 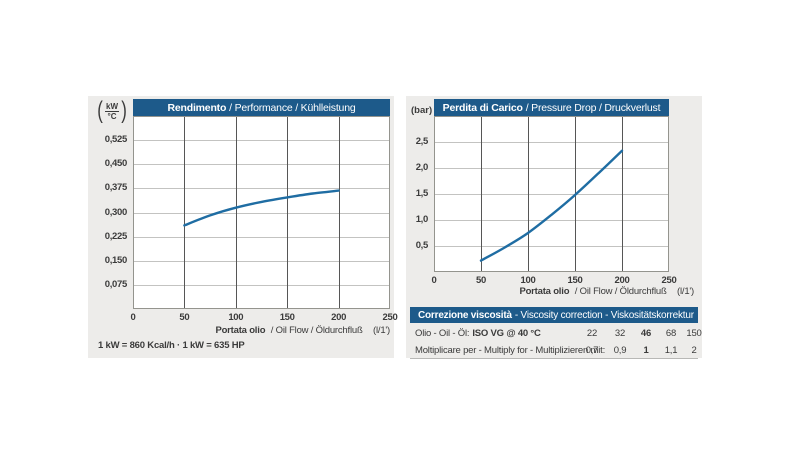 I want to click on fraction-close-paren: ), so click(x=124, y=110).